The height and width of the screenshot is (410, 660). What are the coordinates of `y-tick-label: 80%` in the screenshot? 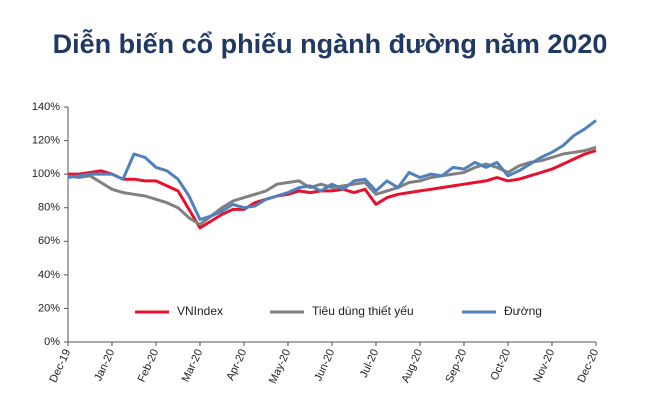 It's located at (49, 208).